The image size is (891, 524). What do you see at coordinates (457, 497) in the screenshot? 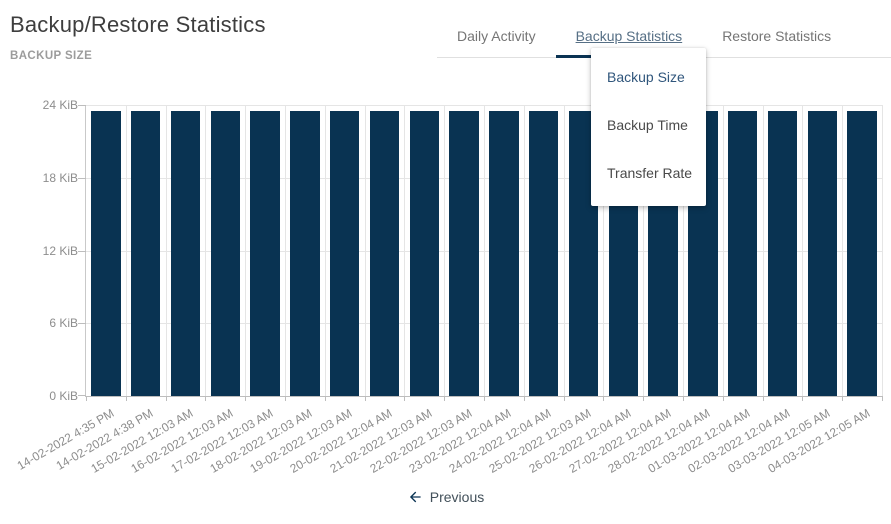
I see `previous-label: Previous` at bounding box center [457, 497].